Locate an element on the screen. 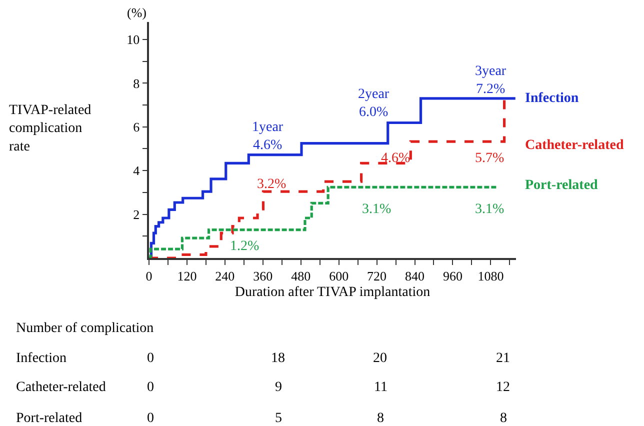  x-tick-label: 240 is located at coordinates (225, 276).